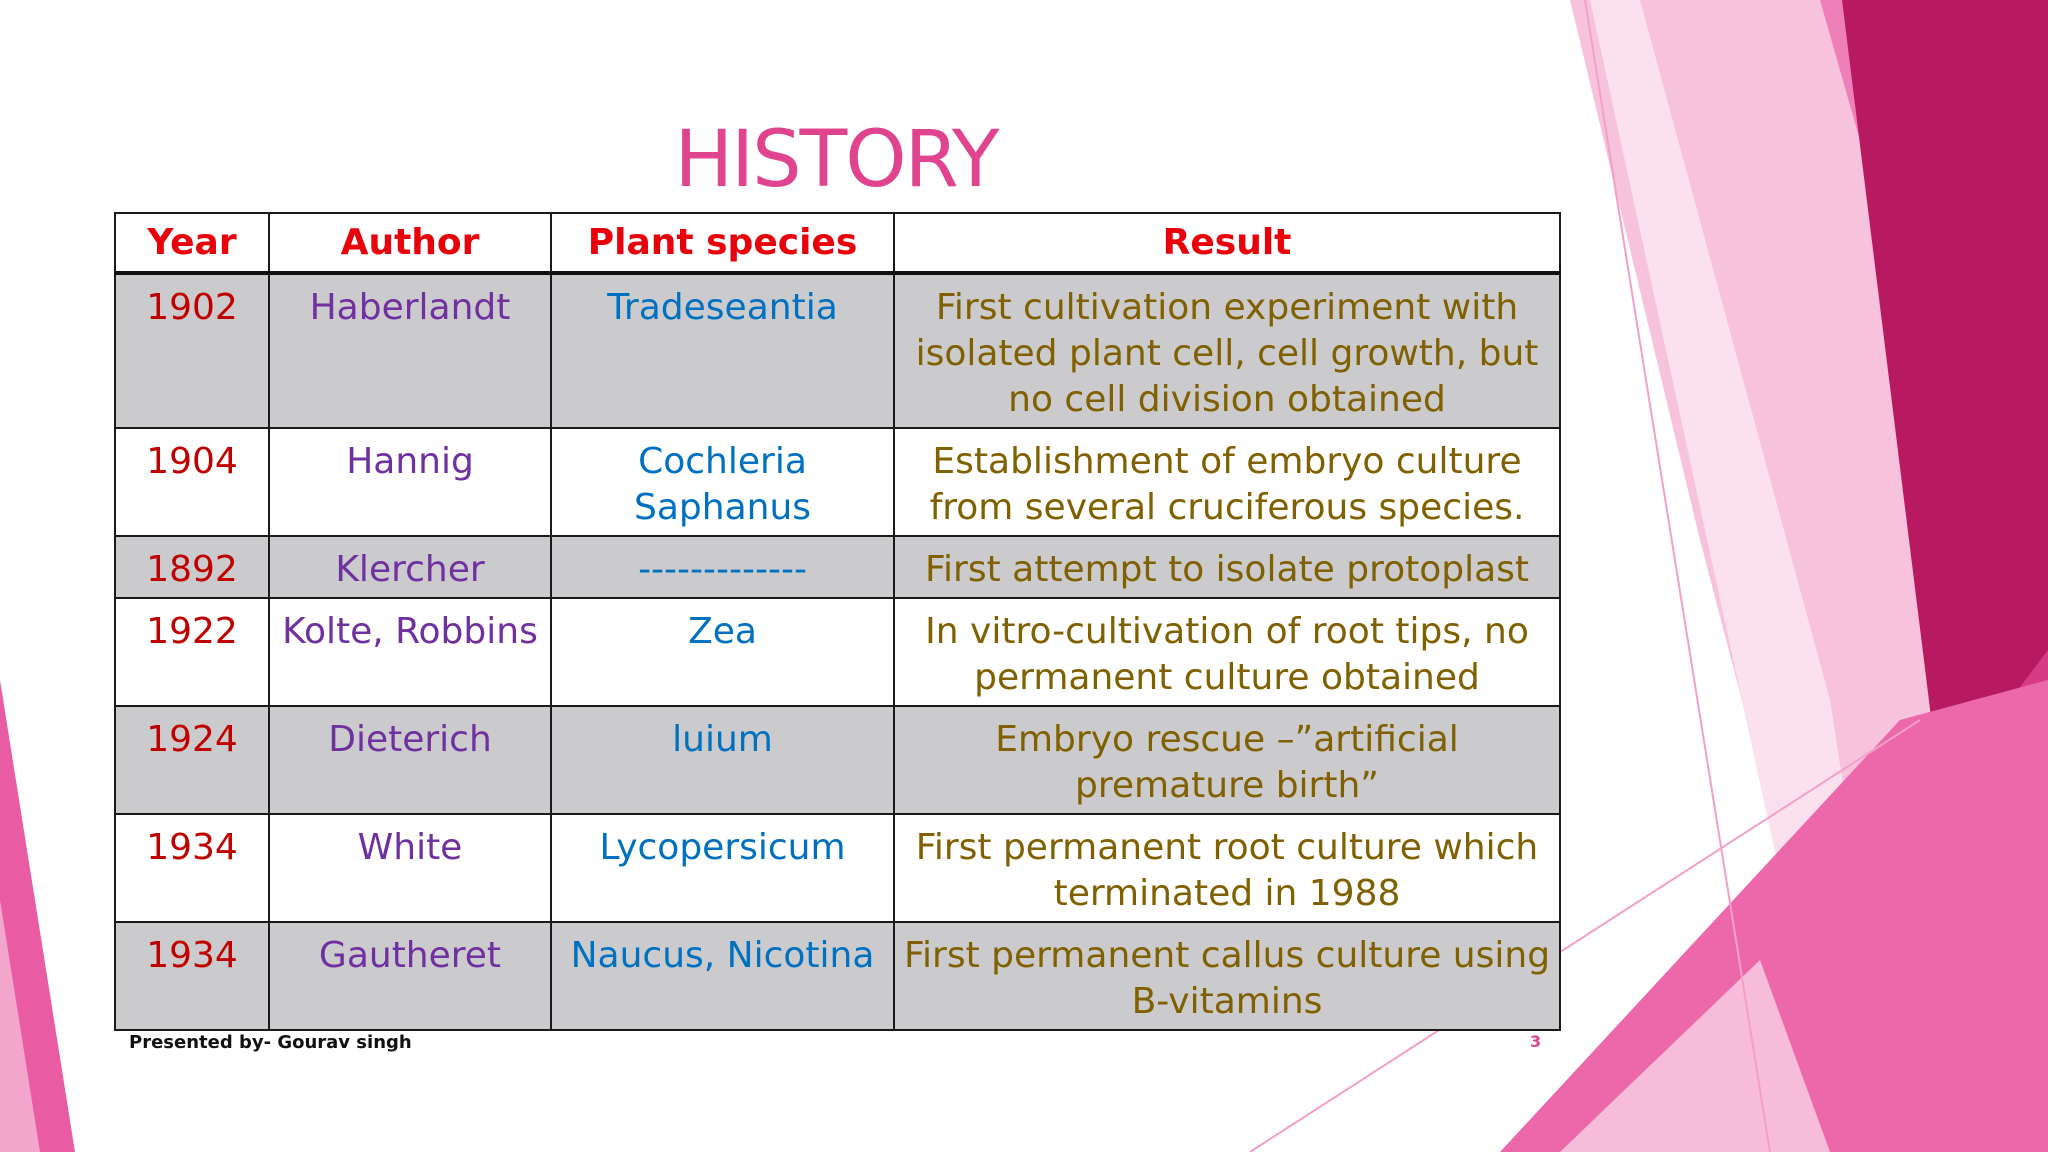  What do you see at coordinates (722, 567) in the screenshot?
I see `species-cell: -------------` at bounding box center [722, 567].